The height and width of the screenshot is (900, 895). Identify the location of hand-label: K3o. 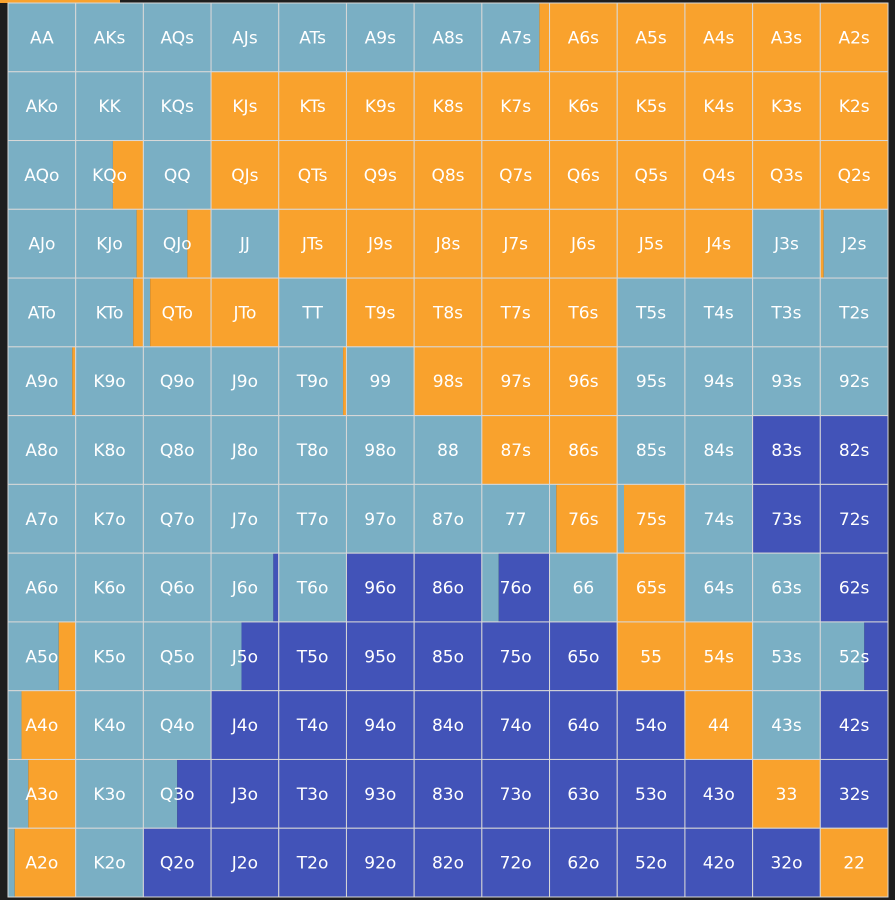
(109, 795).